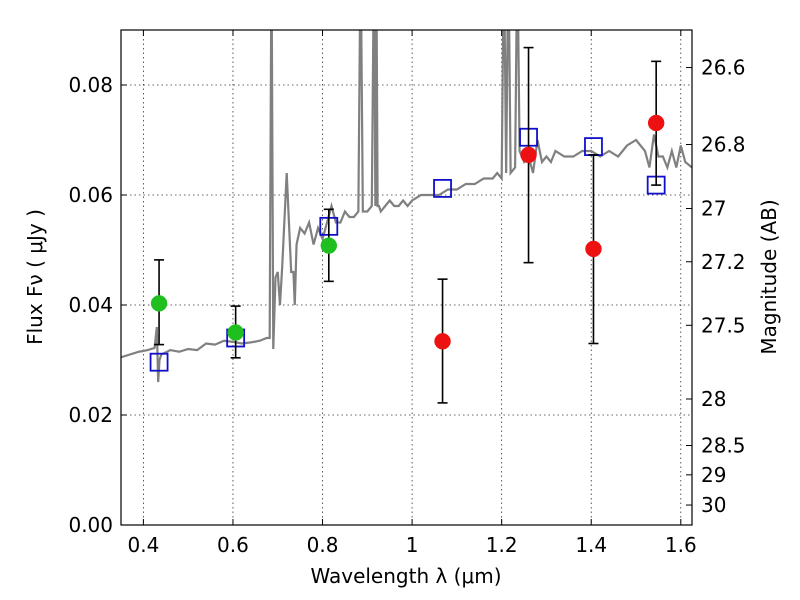 The height and width of the screenshot is (600, 800). Describe the element at coordinates (90, 525) in the screenshot. I see `y-tick-label: 0.00` at that location.